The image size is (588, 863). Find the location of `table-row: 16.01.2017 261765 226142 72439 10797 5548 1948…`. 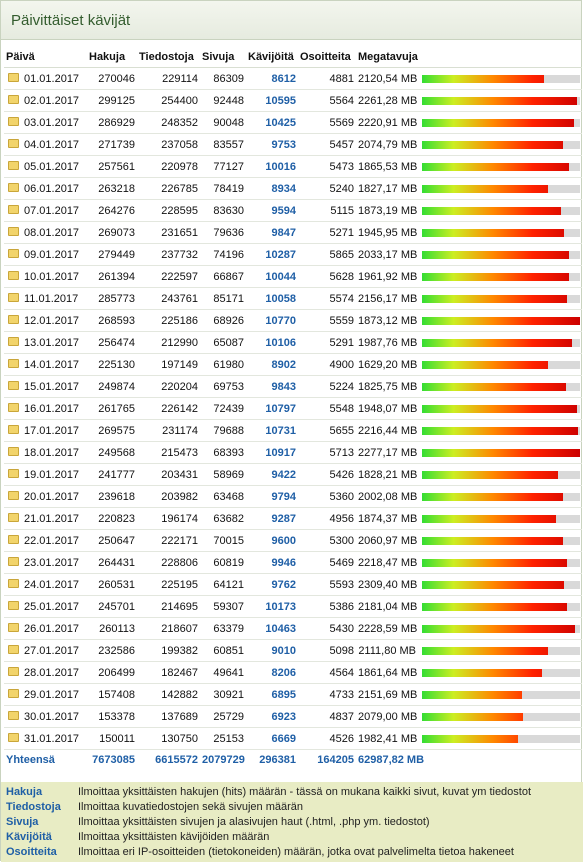

table-row: 16.01.2017 261765 226142 72439 10797 5548 1948… is located at coordinates (293, 408).